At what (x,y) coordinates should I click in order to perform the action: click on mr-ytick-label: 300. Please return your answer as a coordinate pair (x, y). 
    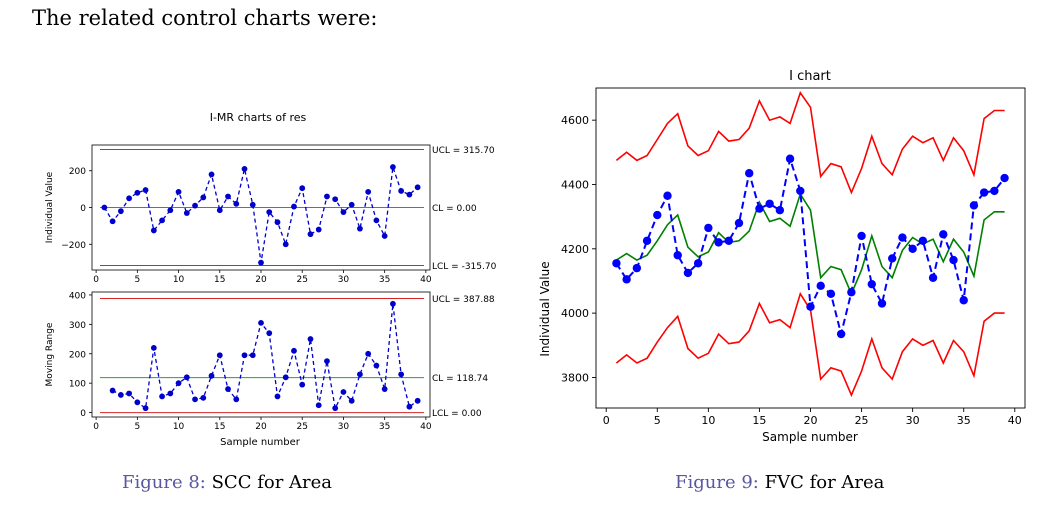
    Looking at the image, I should click on (77, 326).